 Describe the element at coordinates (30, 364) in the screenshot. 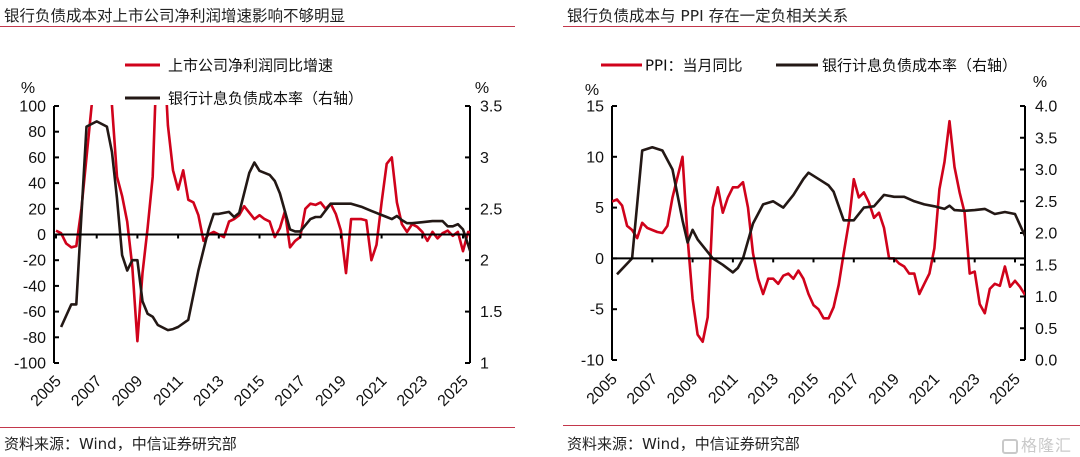

I see `left-y-tick-label: -100` at that location.